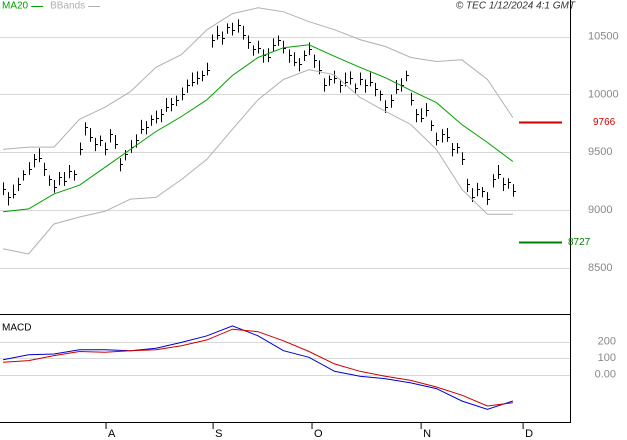 The height and width of the screenshot is (440, 627). What do you see at coordinates (16, 328) in the screenshot?
I see `panel-title: MACD` at bounding box center [16, 328].